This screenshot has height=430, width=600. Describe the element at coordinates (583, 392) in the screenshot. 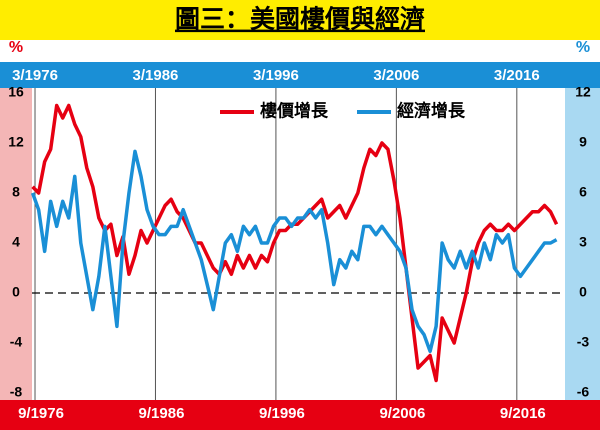

I see `y2-tick-label: -6` at that location.